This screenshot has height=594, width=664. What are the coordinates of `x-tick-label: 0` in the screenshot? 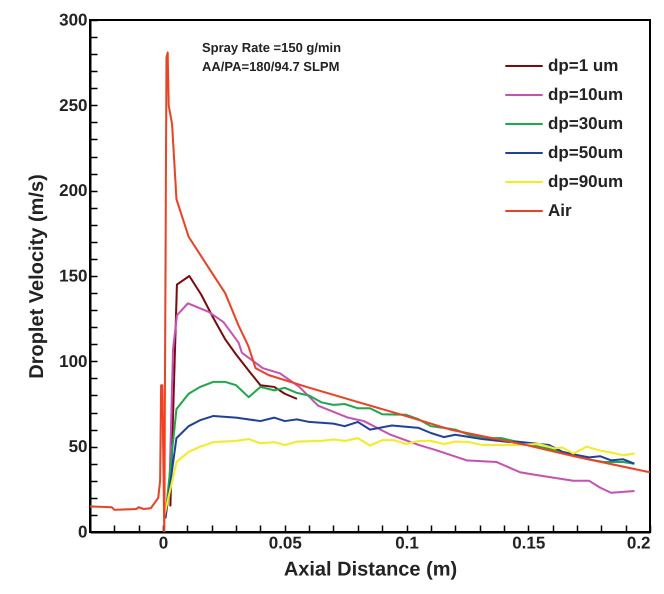 It's located at (163, 543).